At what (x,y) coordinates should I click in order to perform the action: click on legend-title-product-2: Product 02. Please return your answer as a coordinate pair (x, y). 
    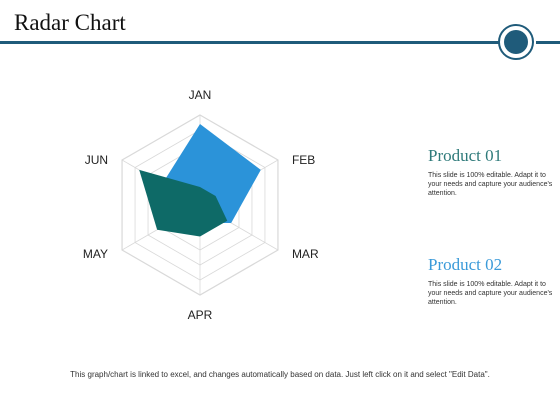
    Looking at the image, I should click on (465, 264).